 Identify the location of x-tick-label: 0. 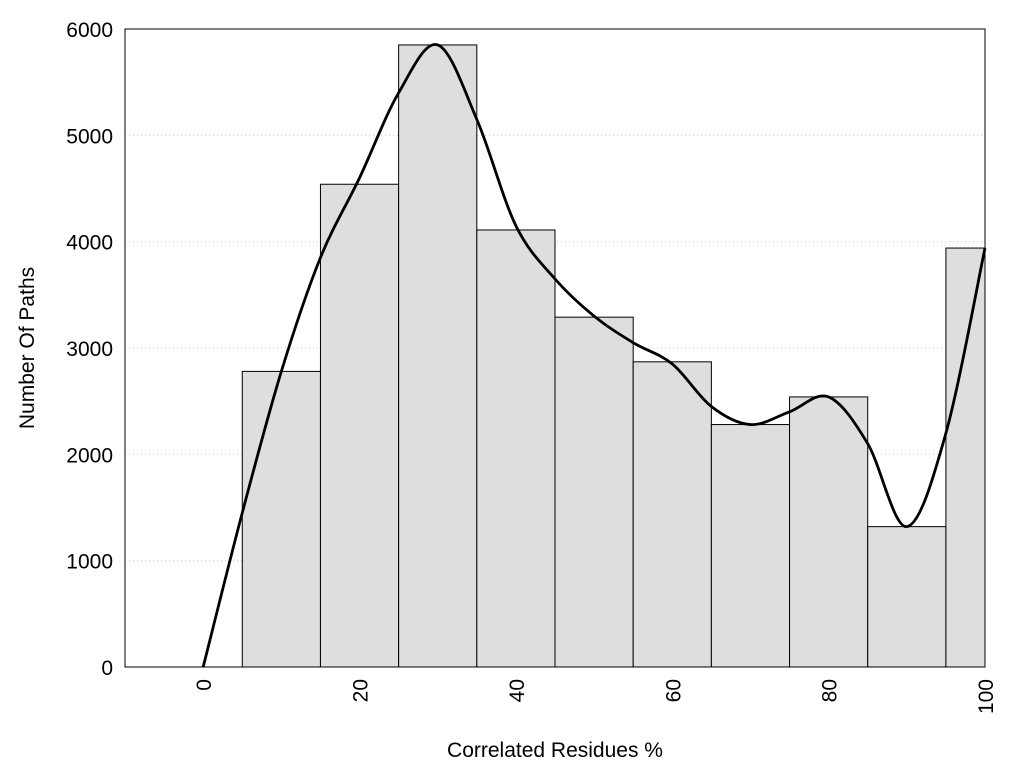
(204, 685).